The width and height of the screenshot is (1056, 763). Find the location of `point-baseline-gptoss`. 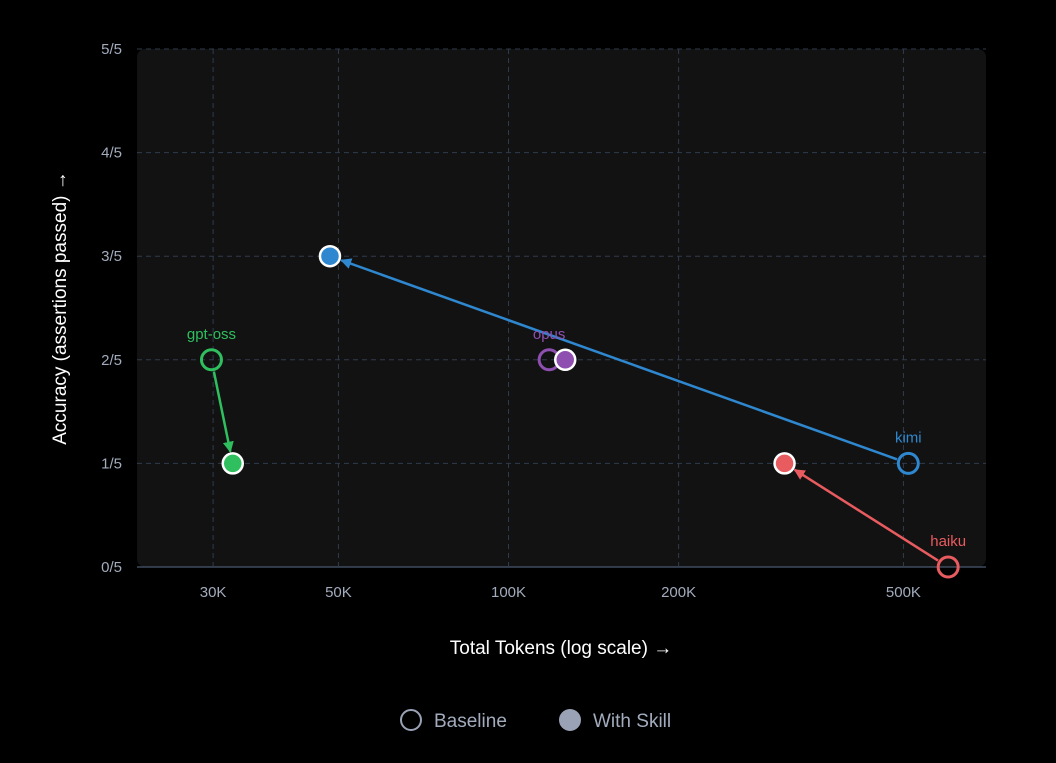

point-baseline-gptoss is located at coordinates (211, 360).